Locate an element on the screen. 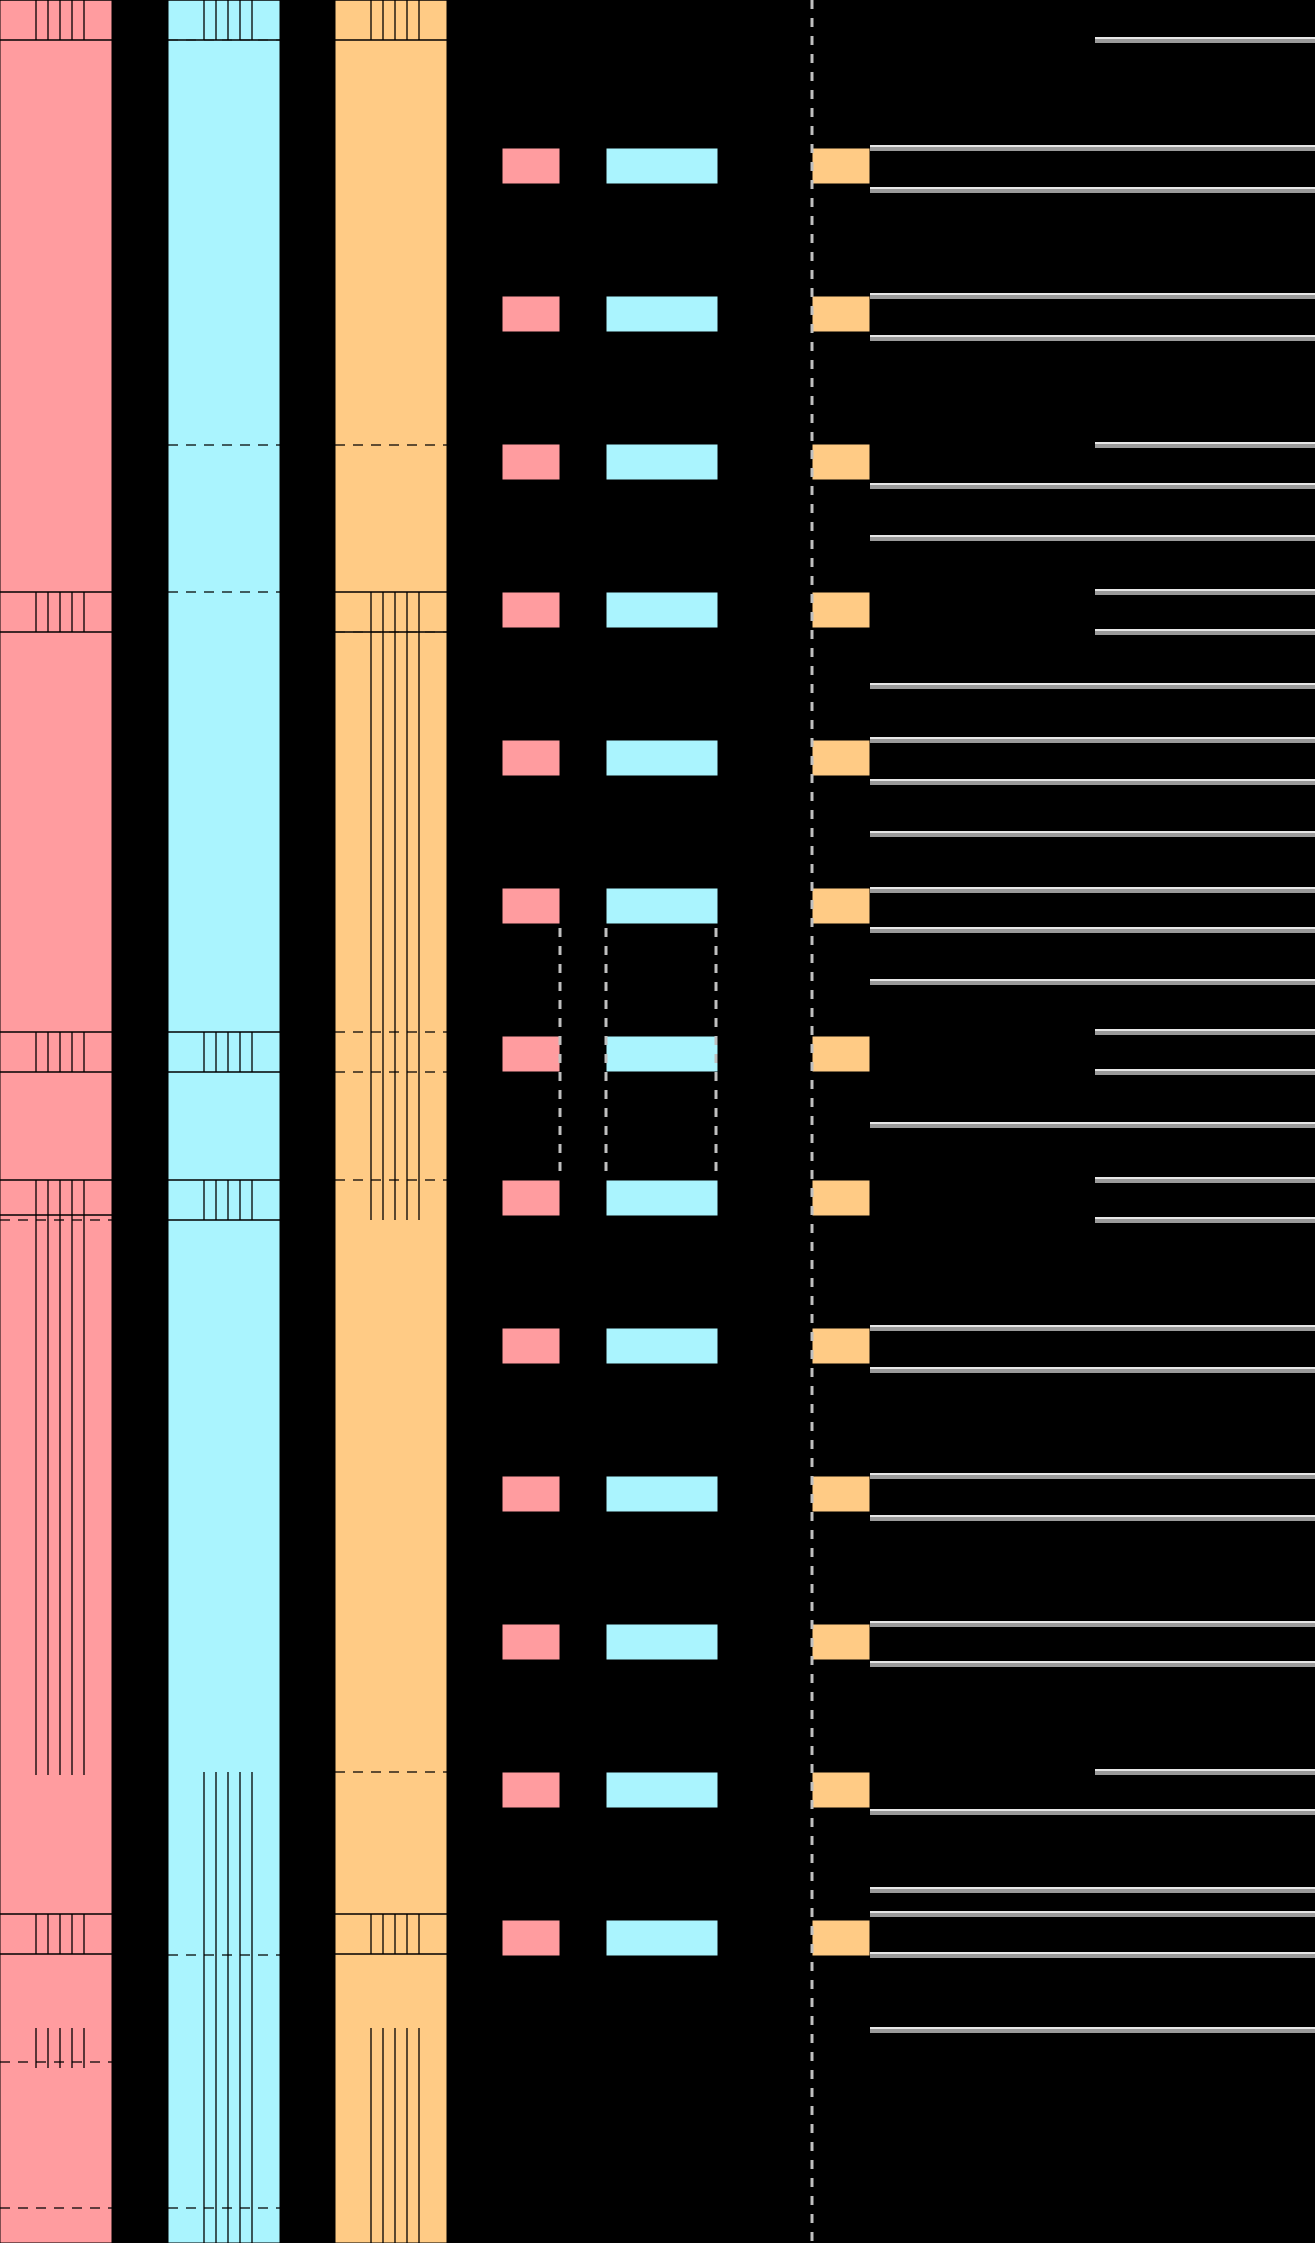 This screenshot has height=2243, width=1315. pink-column is located at coordinates (56, 1121).